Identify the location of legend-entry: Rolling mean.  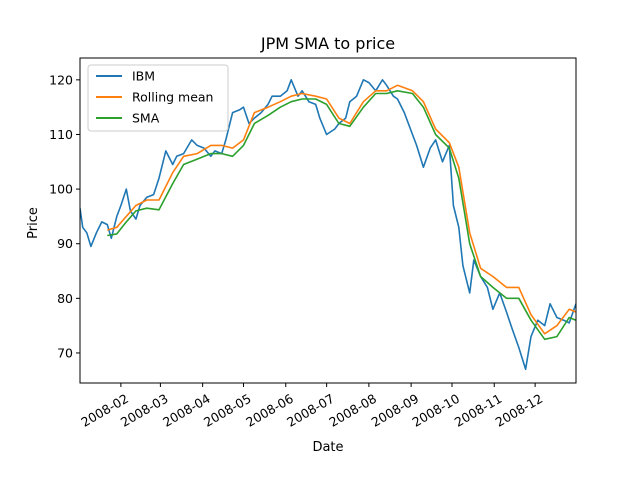
(172, 97).